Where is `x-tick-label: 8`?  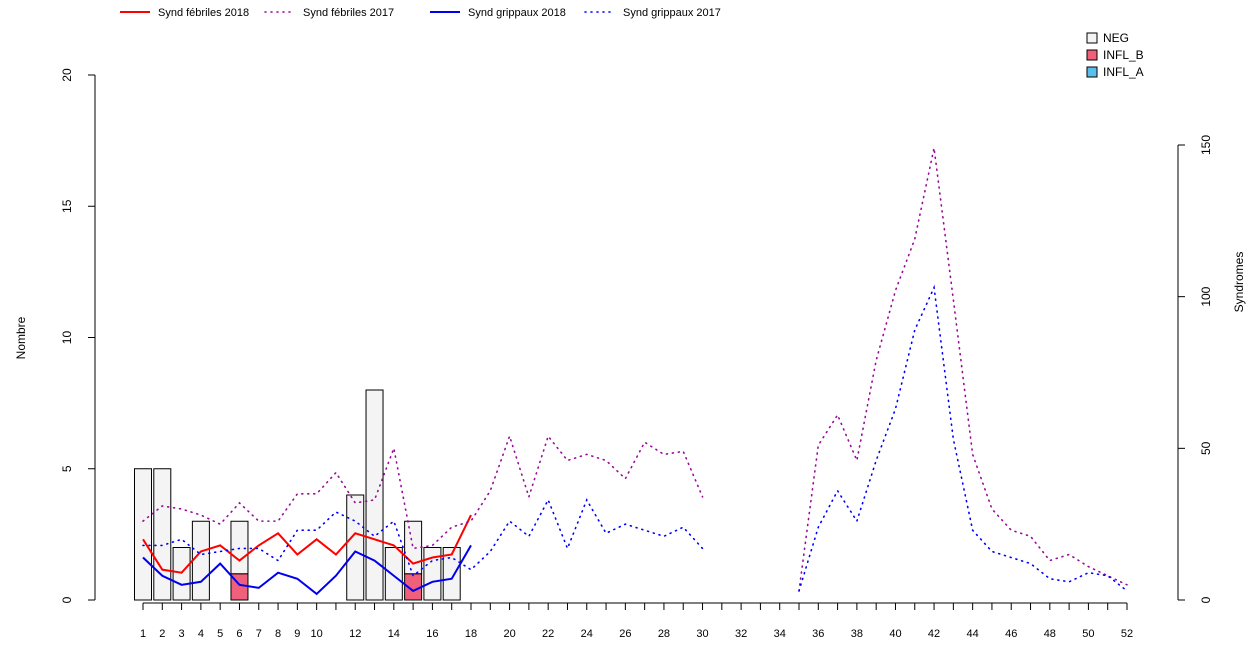 x-tick-label: 8 is located at coordinates (278, 634).